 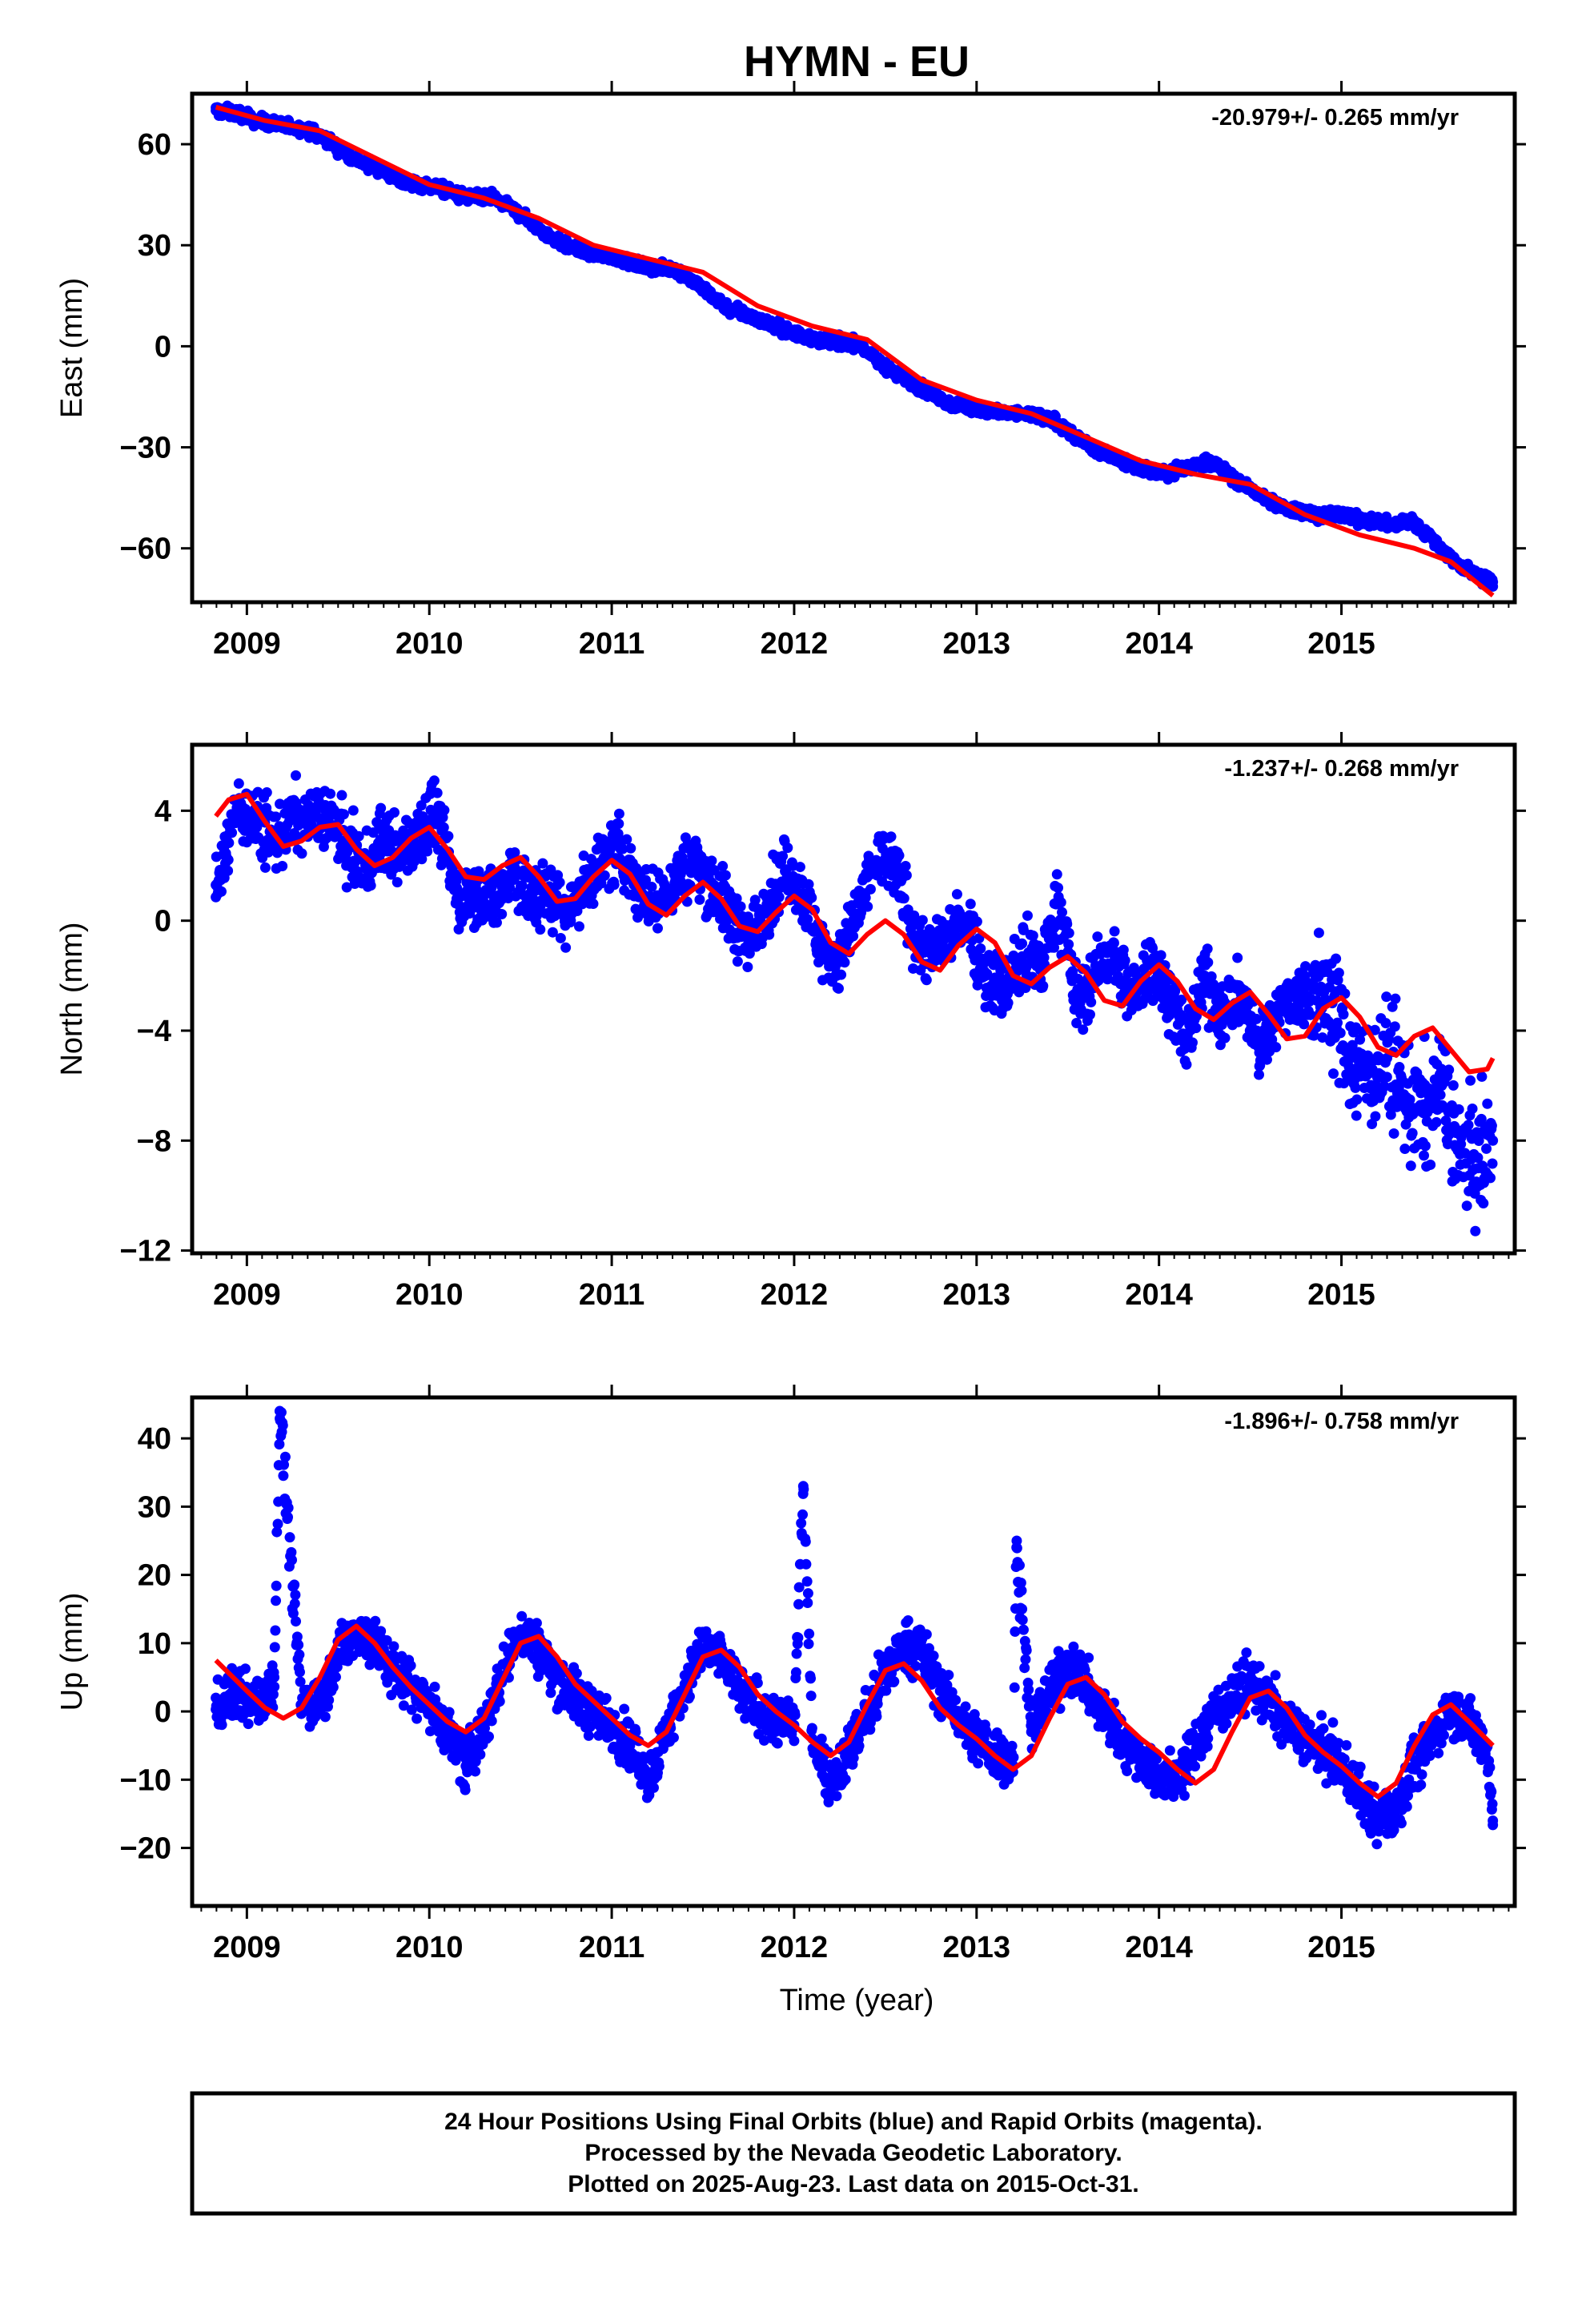 What do you see at coordinates (145, 549) in the screenshot?
I see `east-ytick-label: −60` at bounding box center [145, 549].